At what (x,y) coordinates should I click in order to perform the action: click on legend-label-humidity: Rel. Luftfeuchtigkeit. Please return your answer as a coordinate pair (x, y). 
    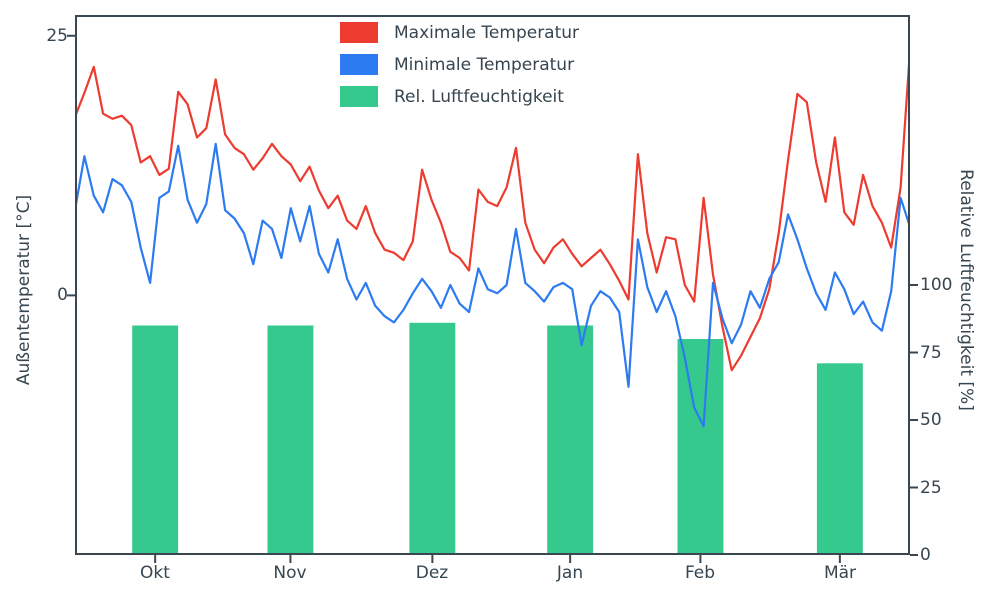
    Looking at the image, I should click on (479, 96).